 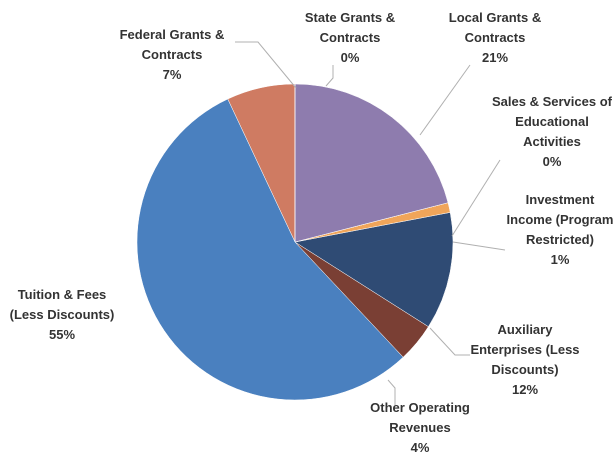 I want to click on slice-label: Other Operating Revenues 4%, so click(x=420, y=428).